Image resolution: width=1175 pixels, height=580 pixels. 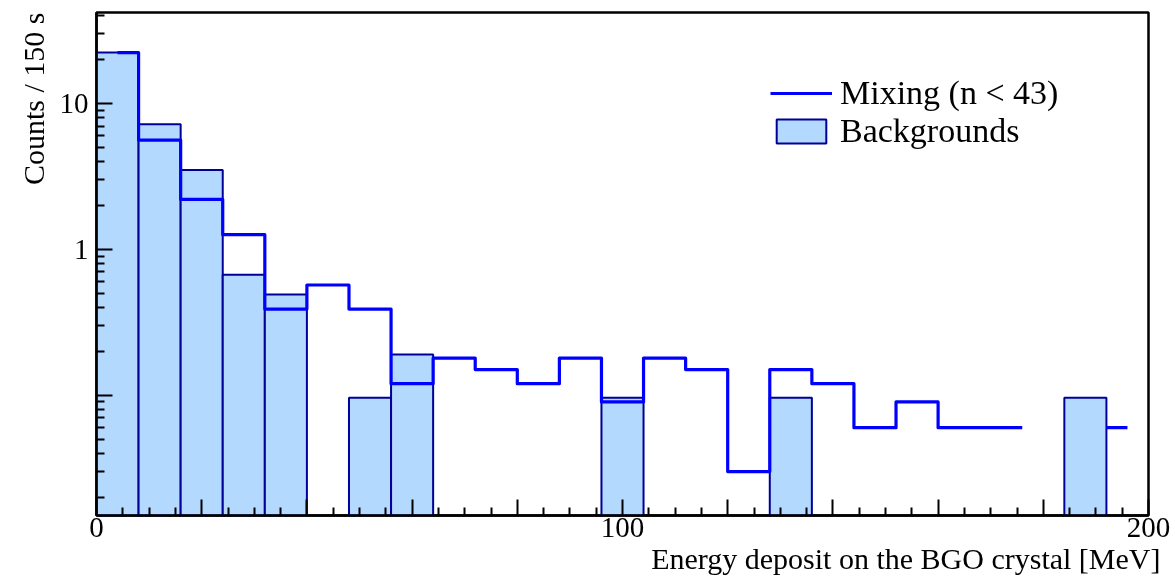 What do you see at coordinates (1148, 526) in the screenshot?
I see `x-tick-label: 200` at bounding box center [1148, 526].